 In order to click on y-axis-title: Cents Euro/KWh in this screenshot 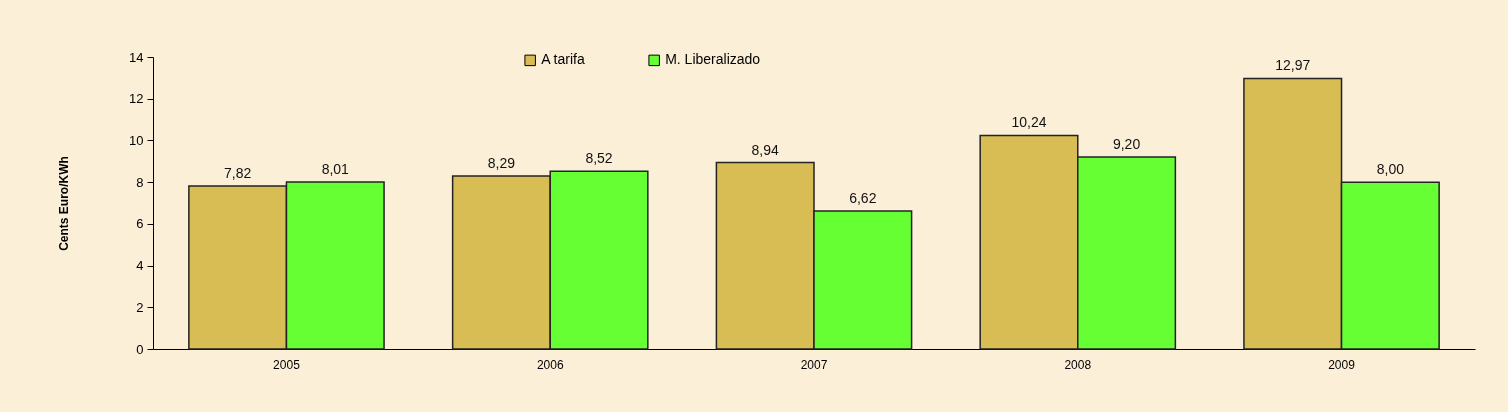, I will do `click(64, 203)`.